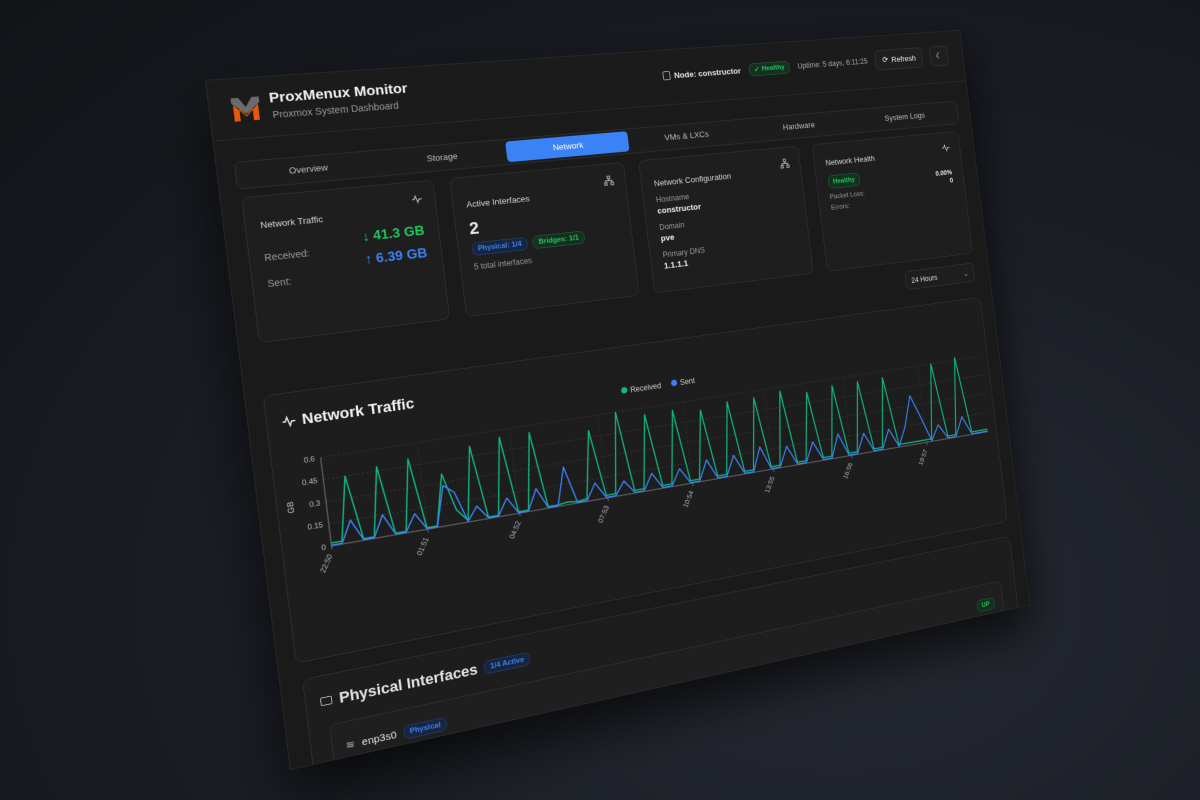 The width and height of the screenshot is (1200, 800). What do you see at coordinates (326, 502) in the screenshot?
I see `y-axis` at bounding box center [326, 502].